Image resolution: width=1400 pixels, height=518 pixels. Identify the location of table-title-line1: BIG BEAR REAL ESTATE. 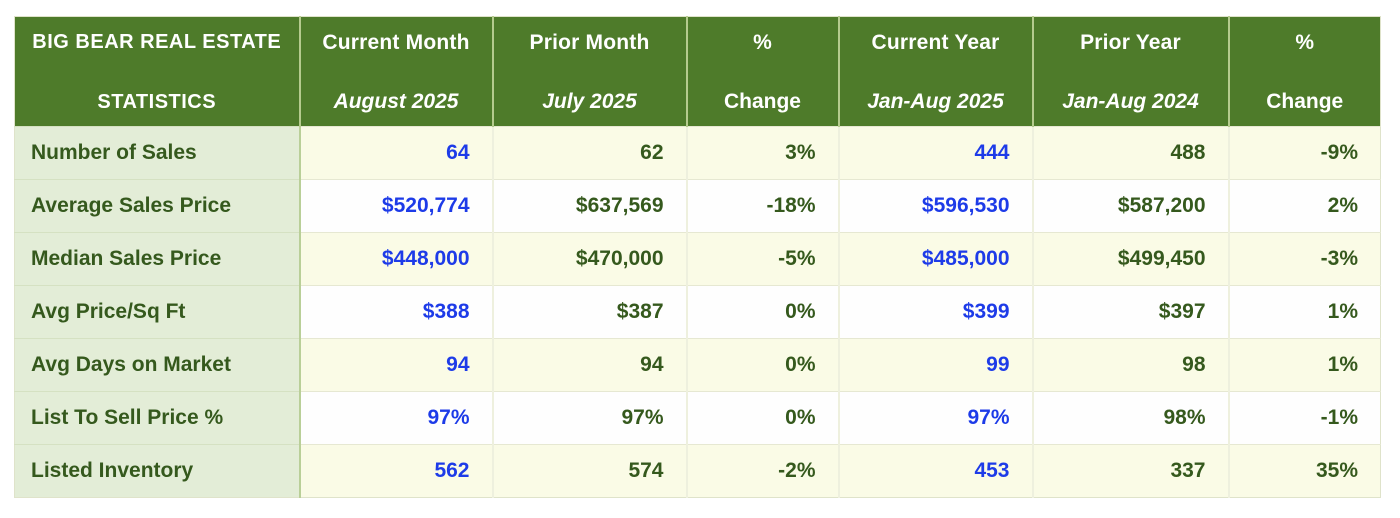
(157, 42).